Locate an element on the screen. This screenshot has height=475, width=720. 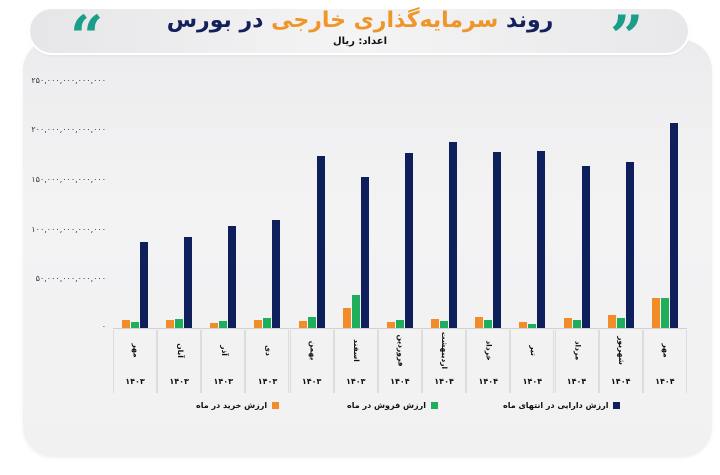
month-label: آبان is located at coordinates (180, 350).